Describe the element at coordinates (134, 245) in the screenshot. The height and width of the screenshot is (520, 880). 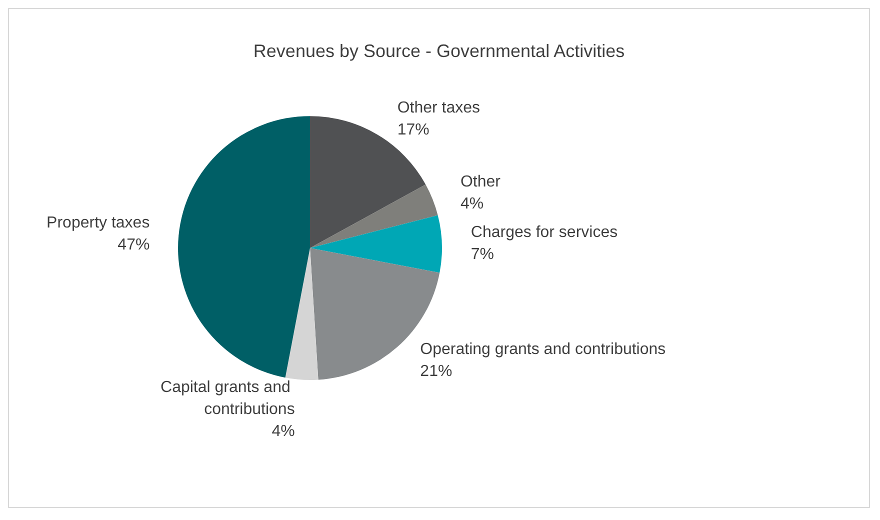
I see `data-label: 47%` at that location.